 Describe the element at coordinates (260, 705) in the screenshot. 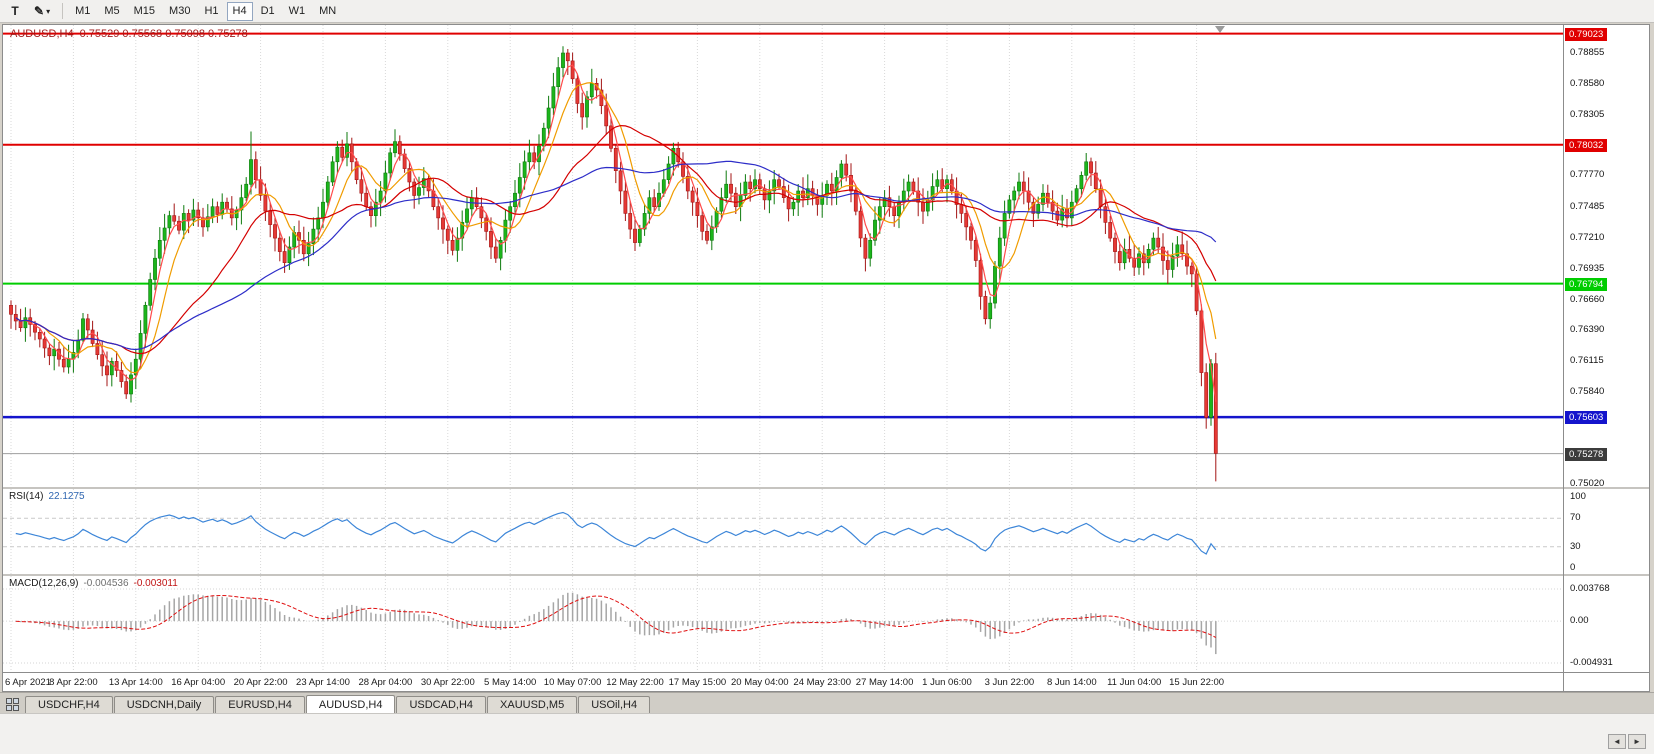

I see `chart-tab-EURUSD-H4: EURUSD,H4` at that location.